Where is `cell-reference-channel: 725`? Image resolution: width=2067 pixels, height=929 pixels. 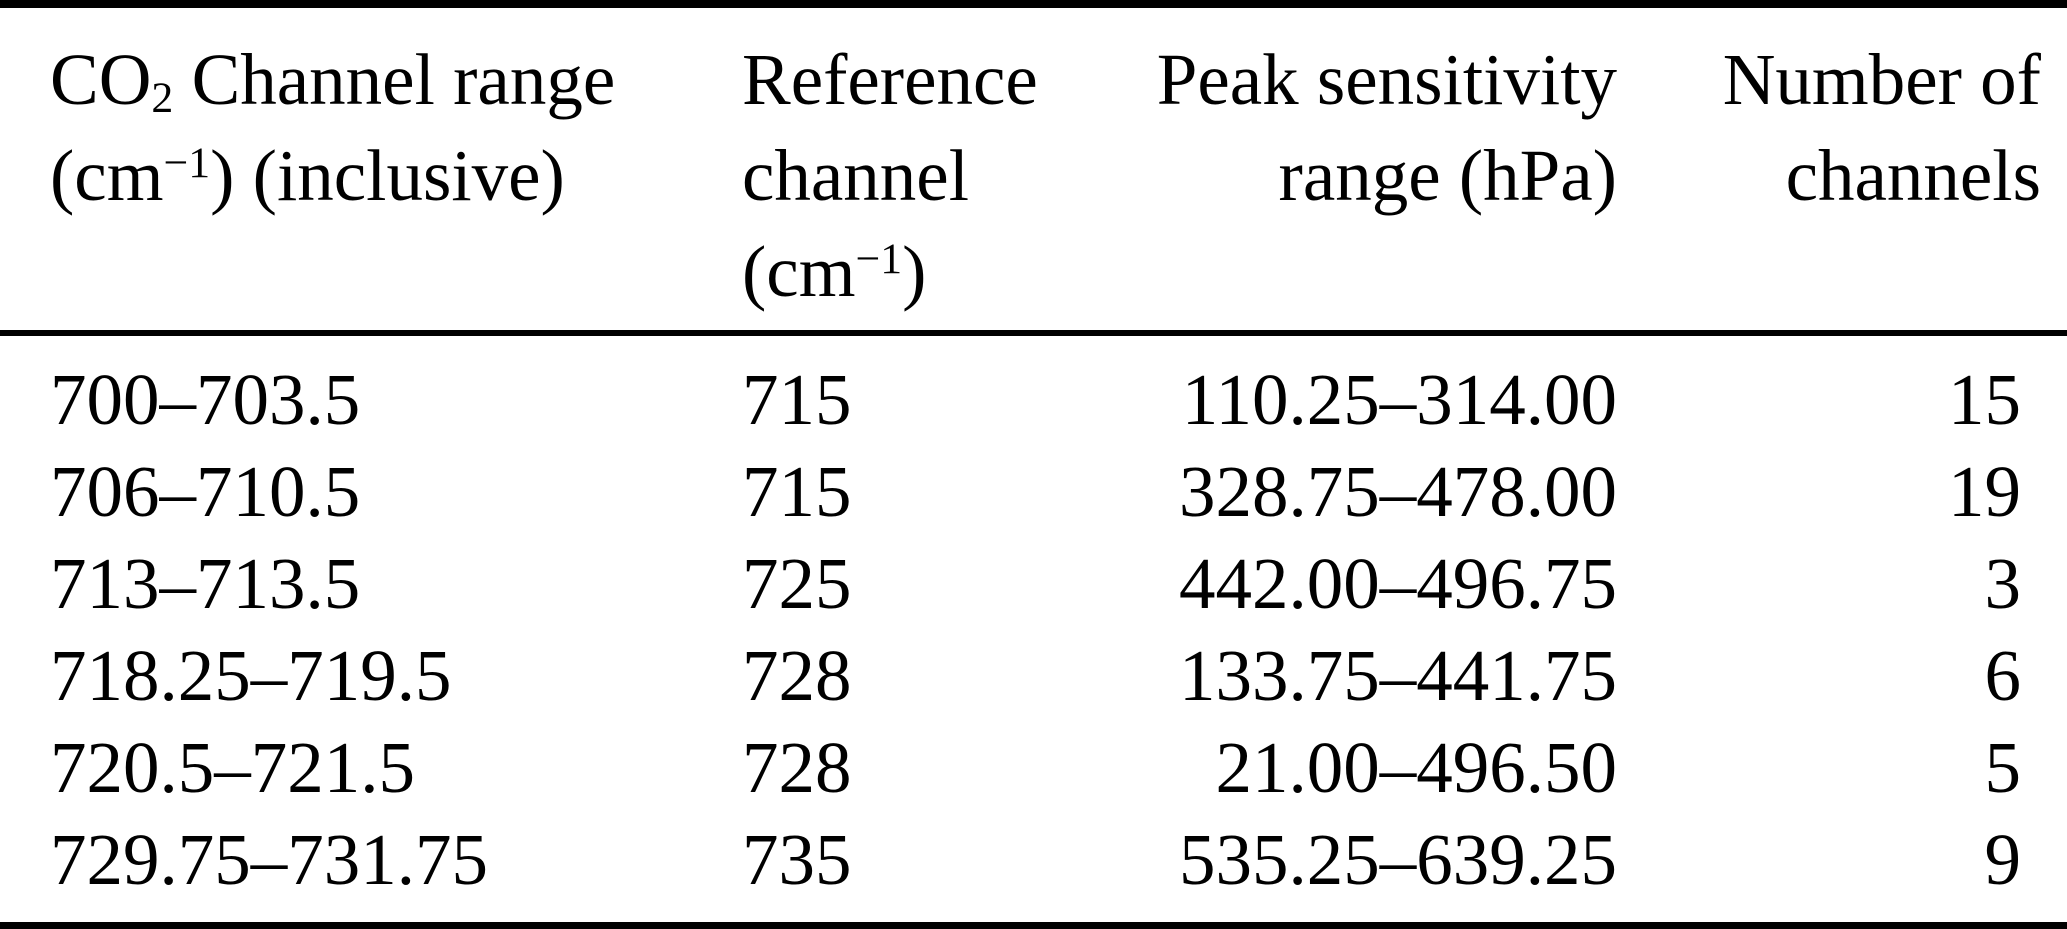 cell-reference-channel: 725 is located at coordinates (797, 583).